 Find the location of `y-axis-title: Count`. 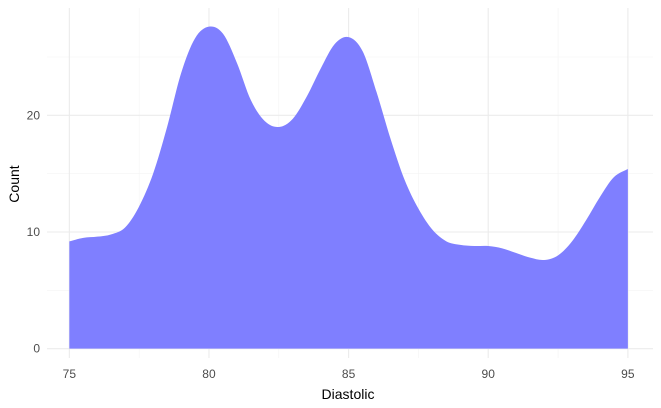

y-axis-title: Count is located at coordinates (14, 183).